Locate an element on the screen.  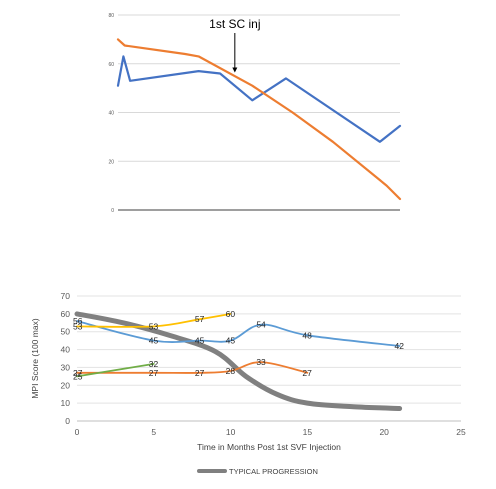
annotation-arrow-head is located at coordinates (235, 70).